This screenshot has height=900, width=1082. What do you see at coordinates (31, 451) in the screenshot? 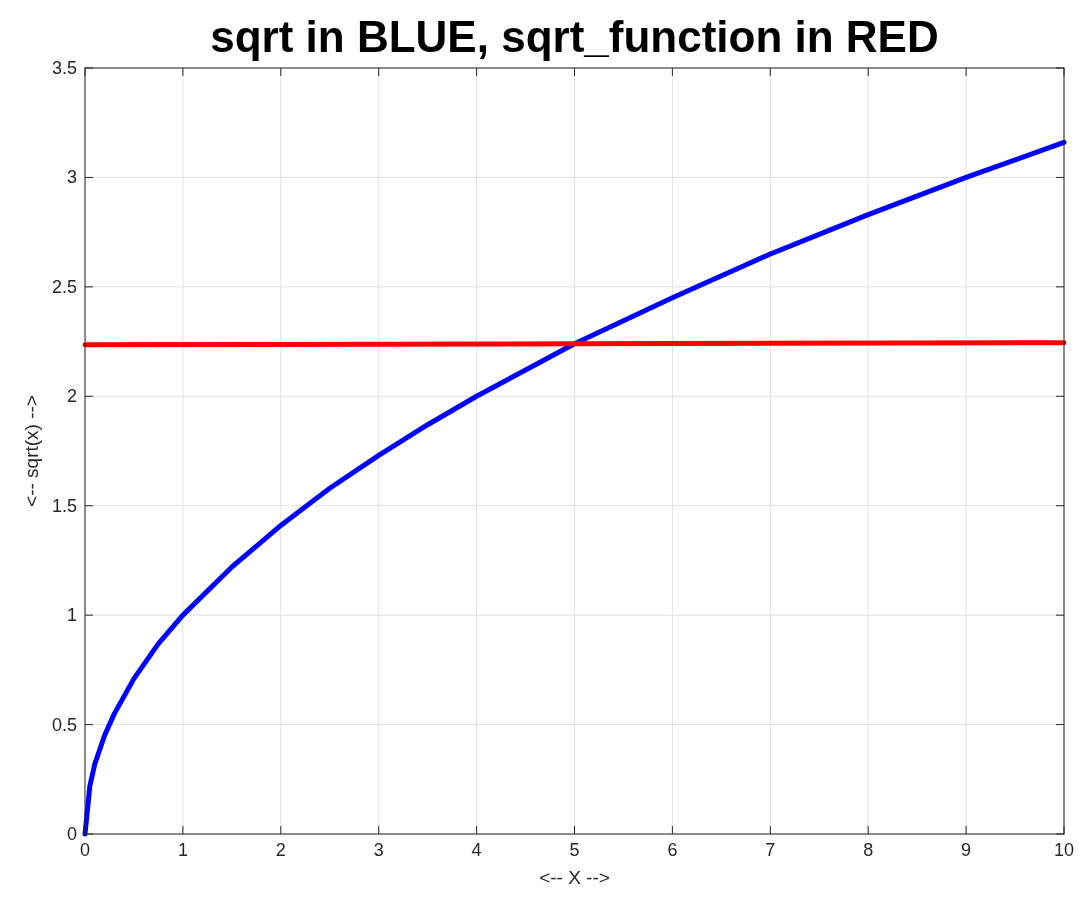
I see `y-axis-title: <-- sqrt(x) -->` at bounding box center [31, 451].